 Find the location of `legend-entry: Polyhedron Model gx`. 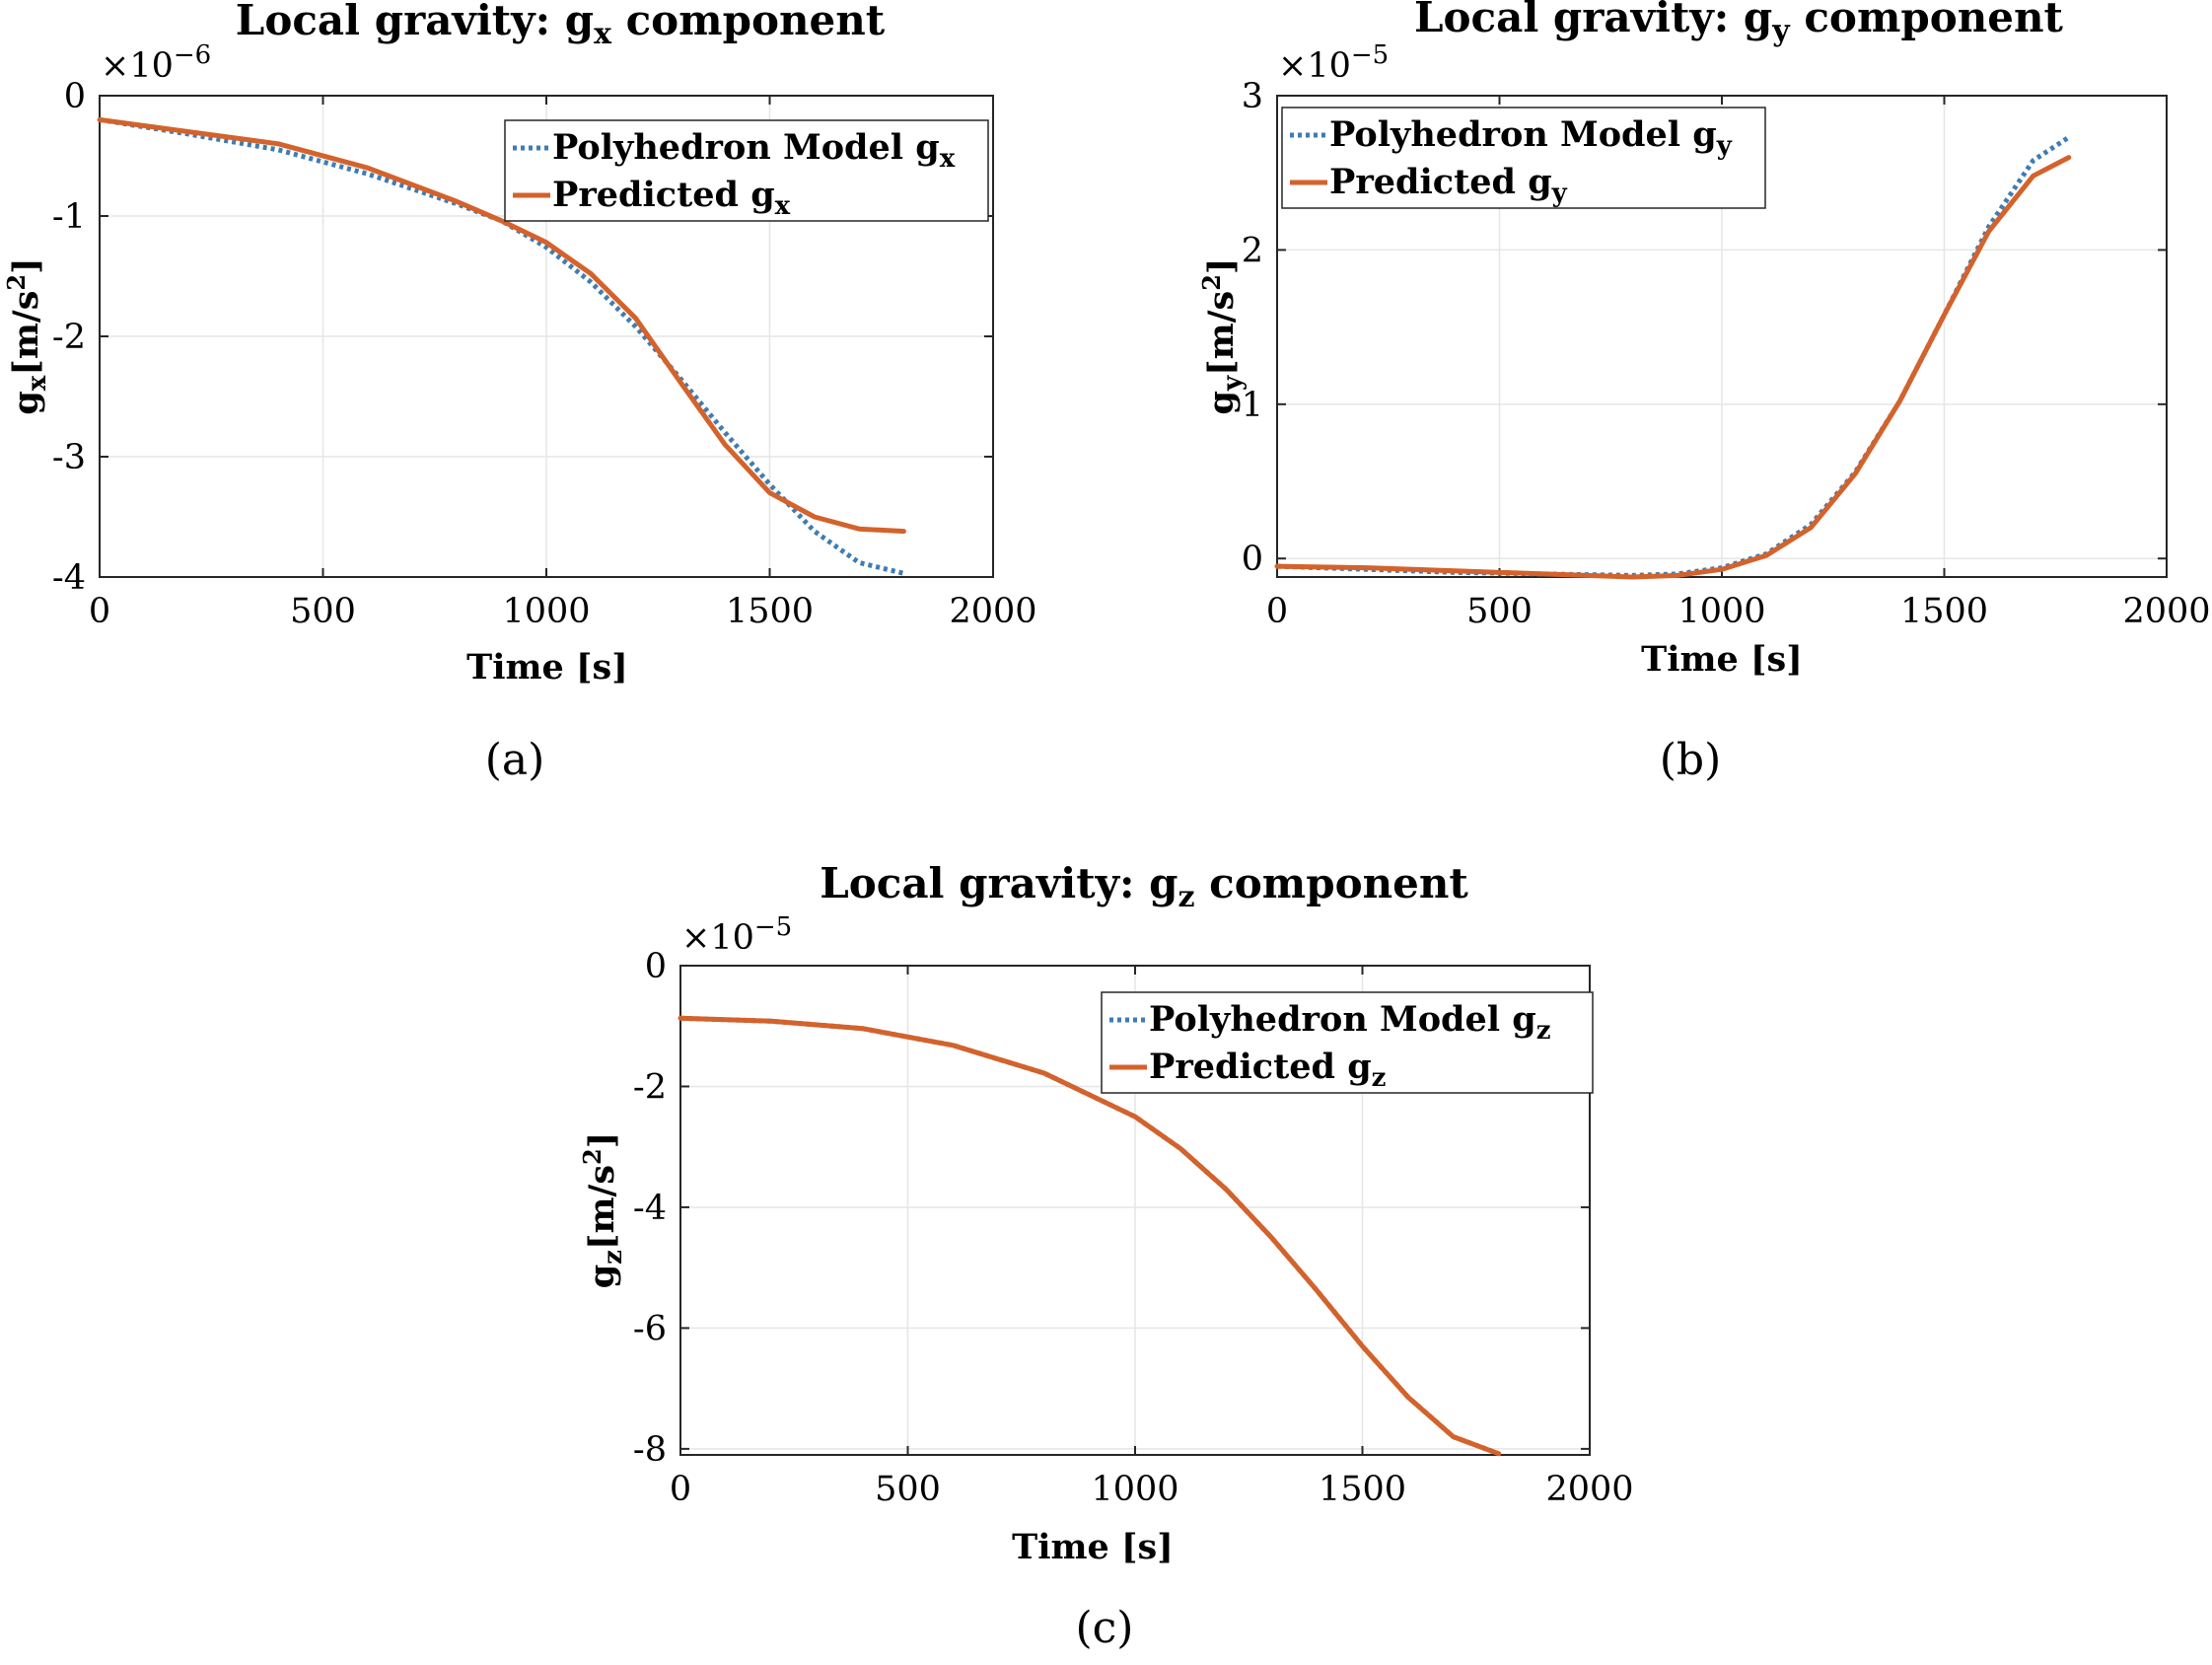

legend-entry: Polyhedron Model gx is located at coordinates (754, 150).